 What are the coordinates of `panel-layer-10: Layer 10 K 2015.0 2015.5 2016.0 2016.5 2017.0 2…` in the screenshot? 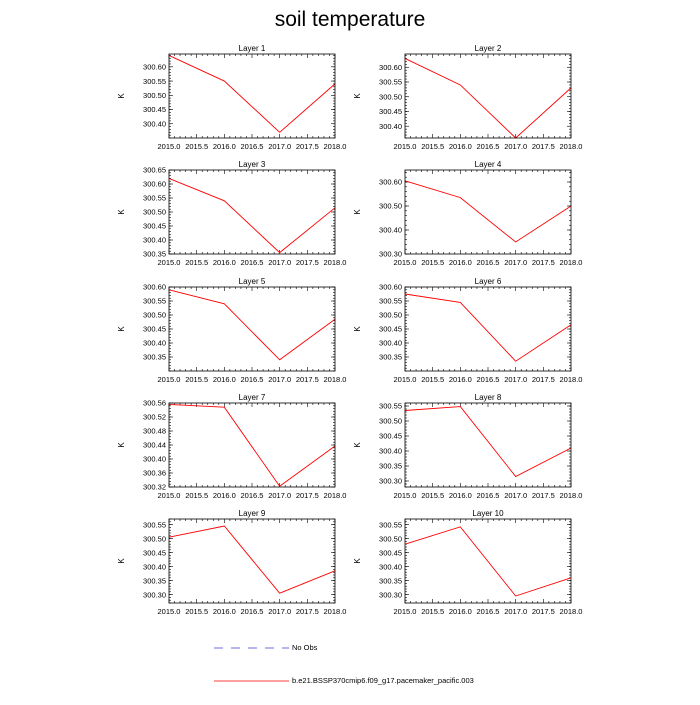 It's located at (467, 562).